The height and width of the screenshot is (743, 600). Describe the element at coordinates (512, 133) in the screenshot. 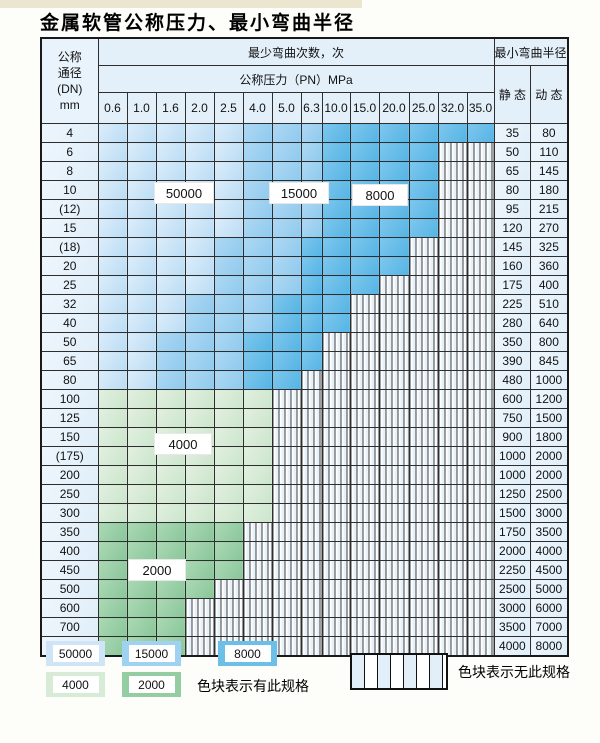

I see `static-value: 35` at that location.